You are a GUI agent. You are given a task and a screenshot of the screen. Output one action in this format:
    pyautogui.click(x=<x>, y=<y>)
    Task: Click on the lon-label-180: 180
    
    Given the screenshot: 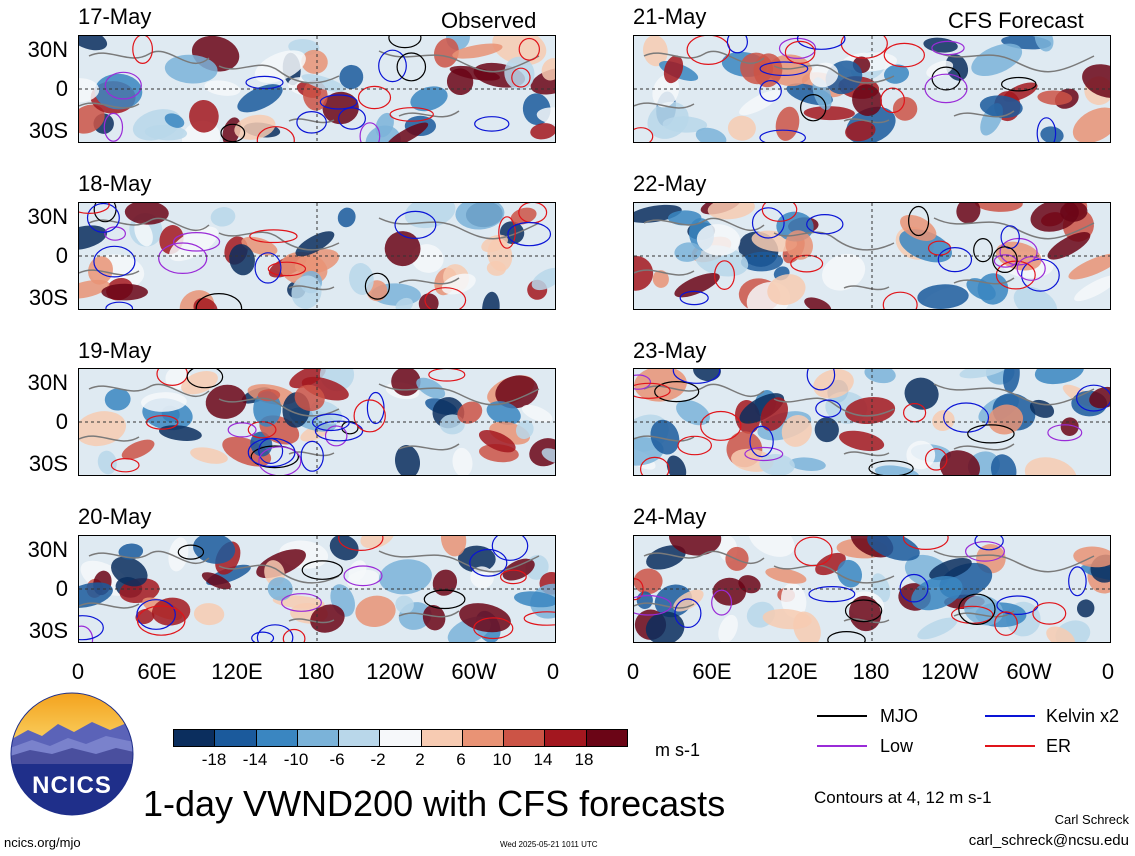 What is the action you would take?
    pyautogui.click(x=316, y=671)
    